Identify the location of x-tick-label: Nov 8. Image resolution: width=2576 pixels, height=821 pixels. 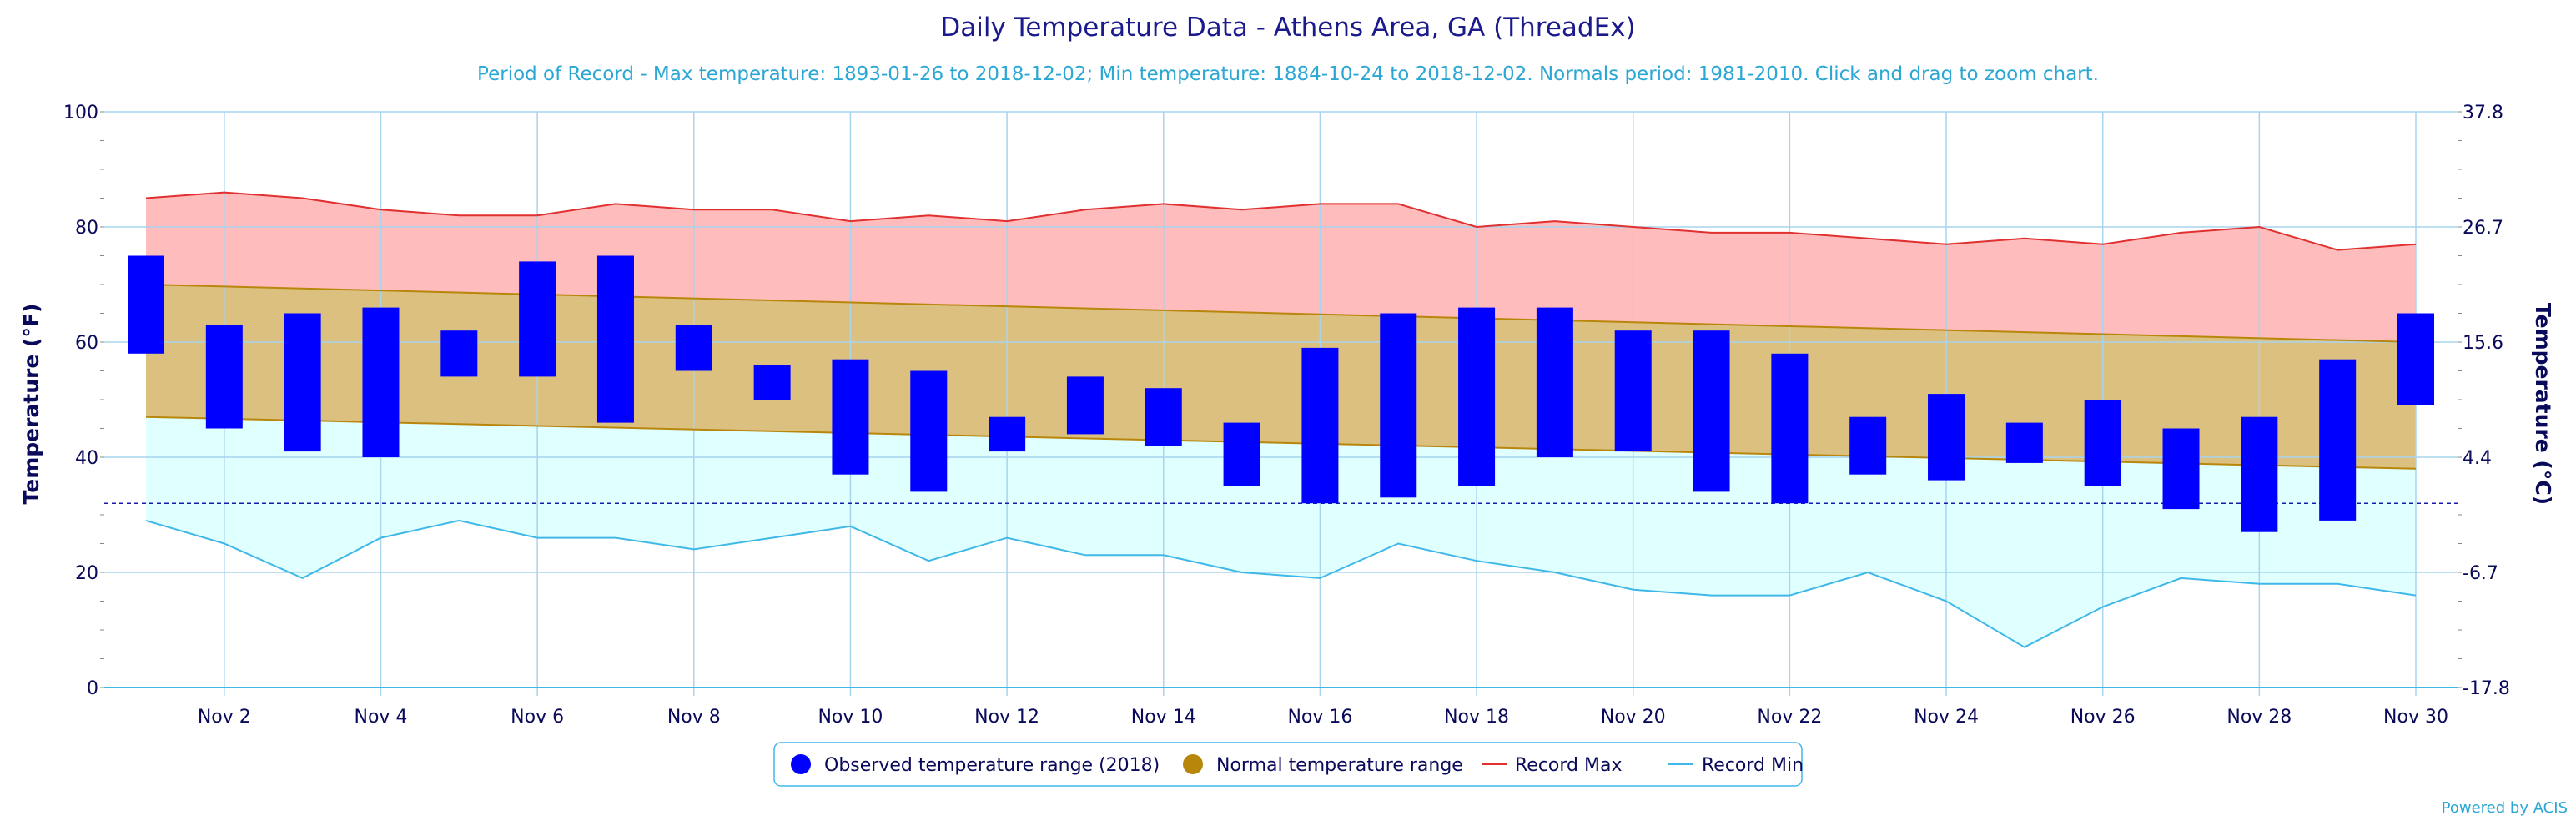
(694, 718).